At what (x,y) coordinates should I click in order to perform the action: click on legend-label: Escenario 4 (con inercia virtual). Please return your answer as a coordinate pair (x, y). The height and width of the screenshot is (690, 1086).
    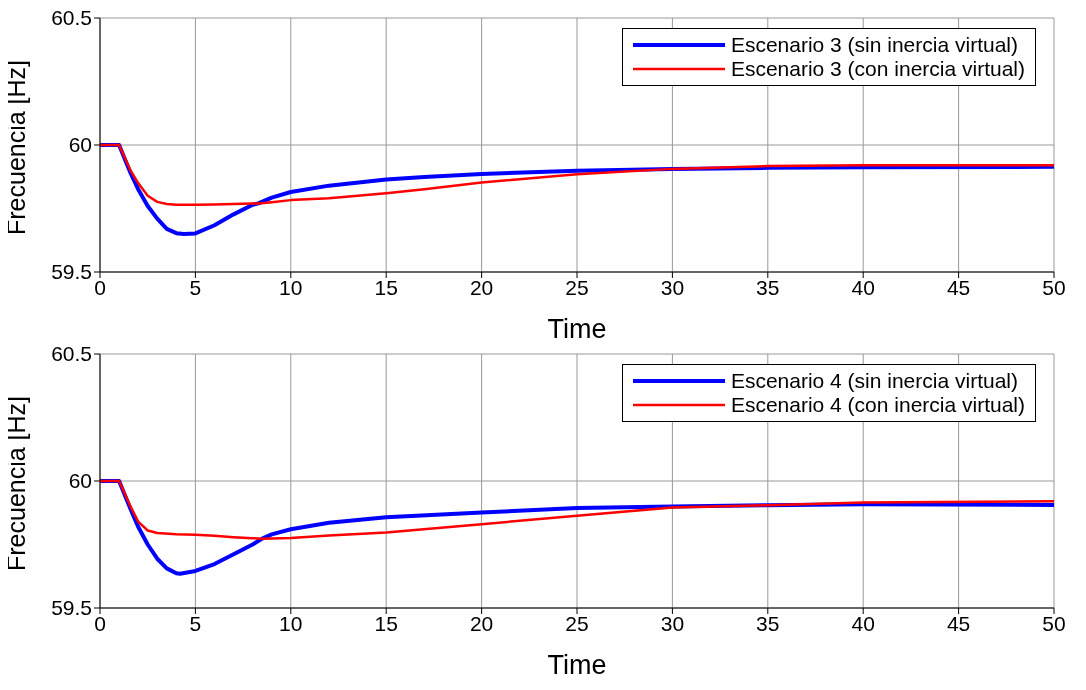
    Looking at the image, I should click on (877, 405).